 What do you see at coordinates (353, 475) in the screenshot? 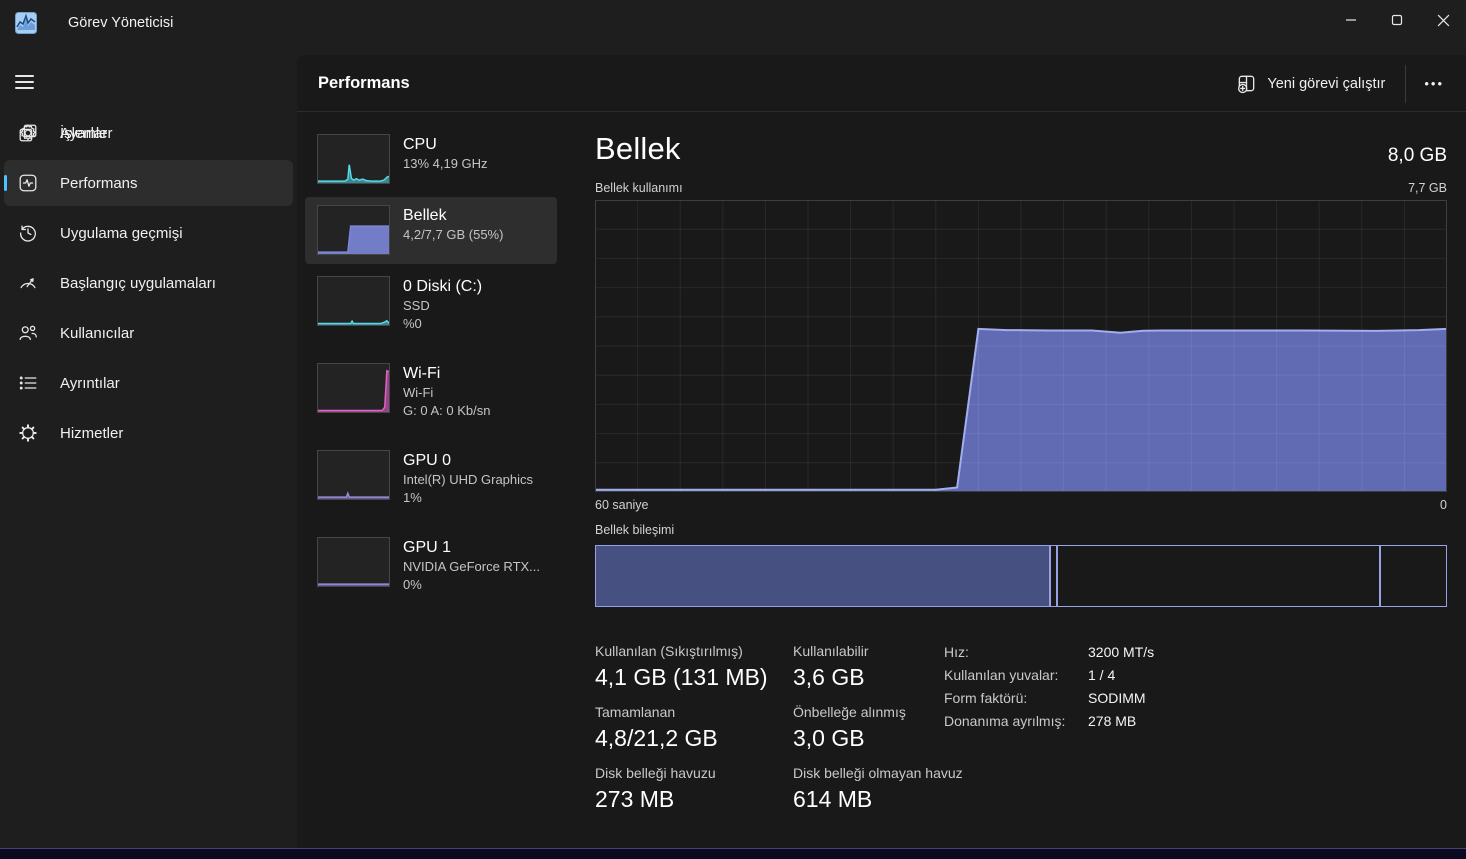
I see `gpu0-sparkline` at bounding box center [353, 475].